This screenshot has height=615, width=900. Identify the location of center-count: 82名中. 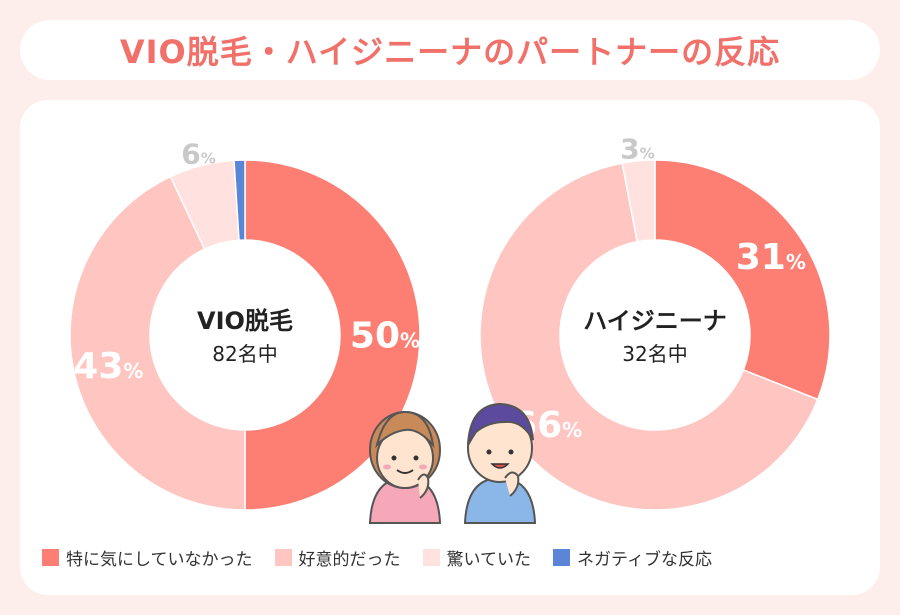
(244, 354).